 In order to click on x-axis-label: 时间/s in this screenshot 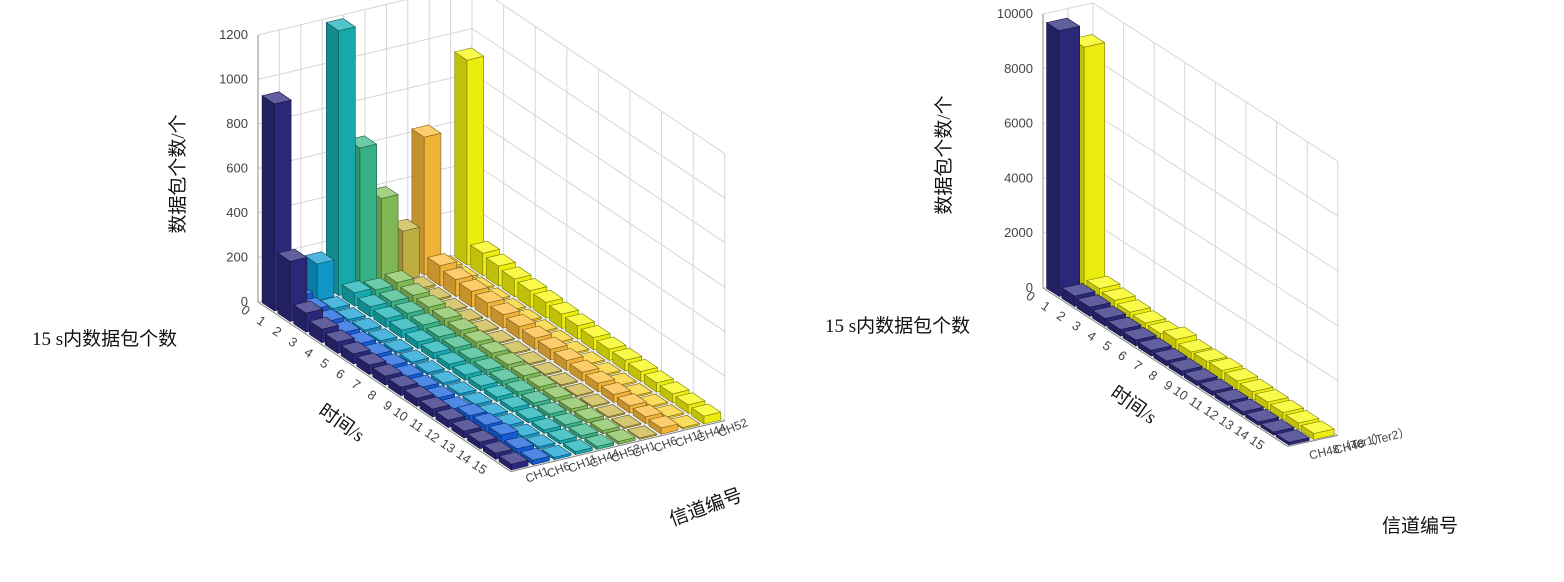, I will do `click(1133, 405)`.